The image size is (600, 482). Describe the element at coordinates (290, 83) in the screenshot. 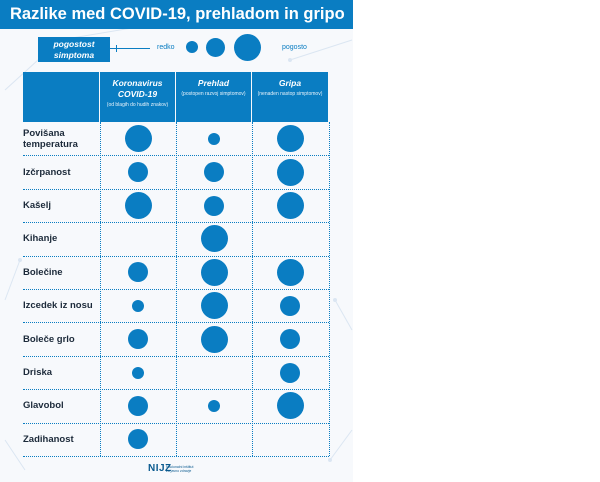

I see `column-title: Gripa` at that location.